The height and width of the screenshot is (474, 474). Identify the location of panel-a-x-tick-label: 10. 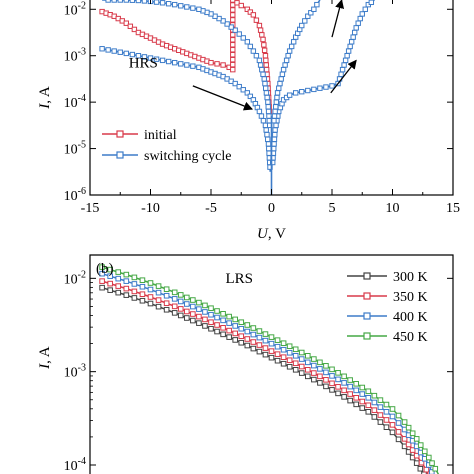
(393, 208).